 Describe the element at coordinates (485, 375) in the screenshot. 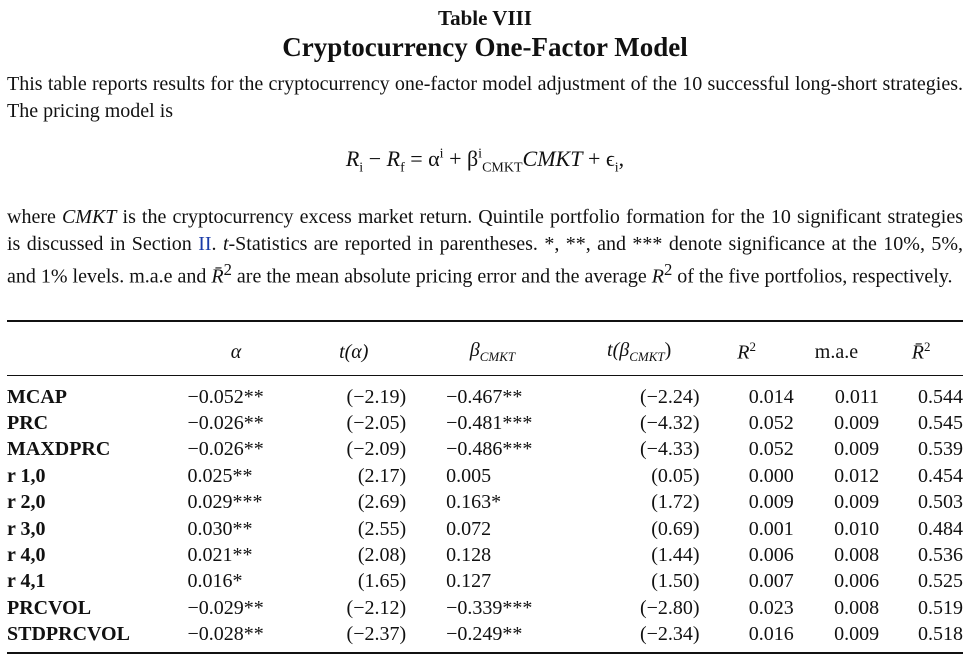

I see `table-header-rule` at that location.